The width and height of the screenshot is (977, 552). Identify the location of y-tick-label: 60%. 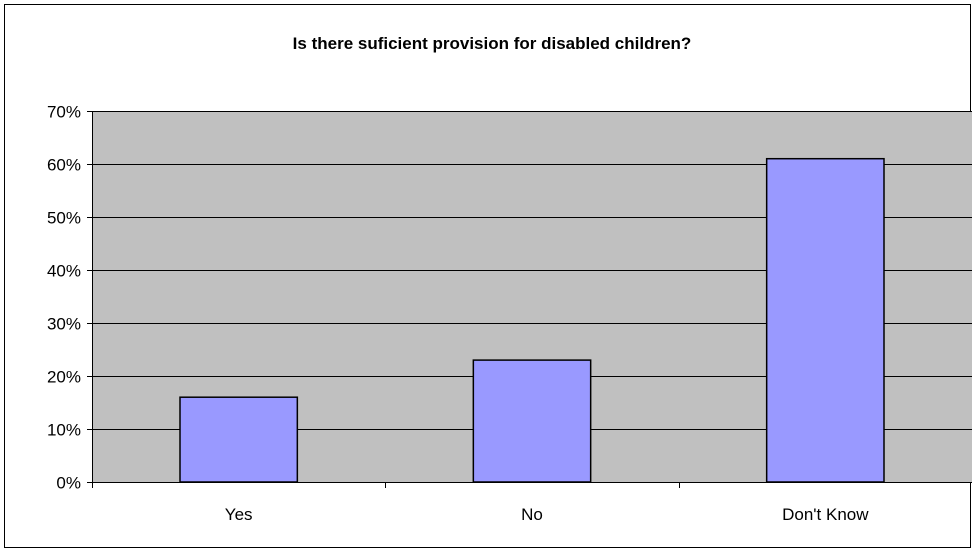
(64, 165).